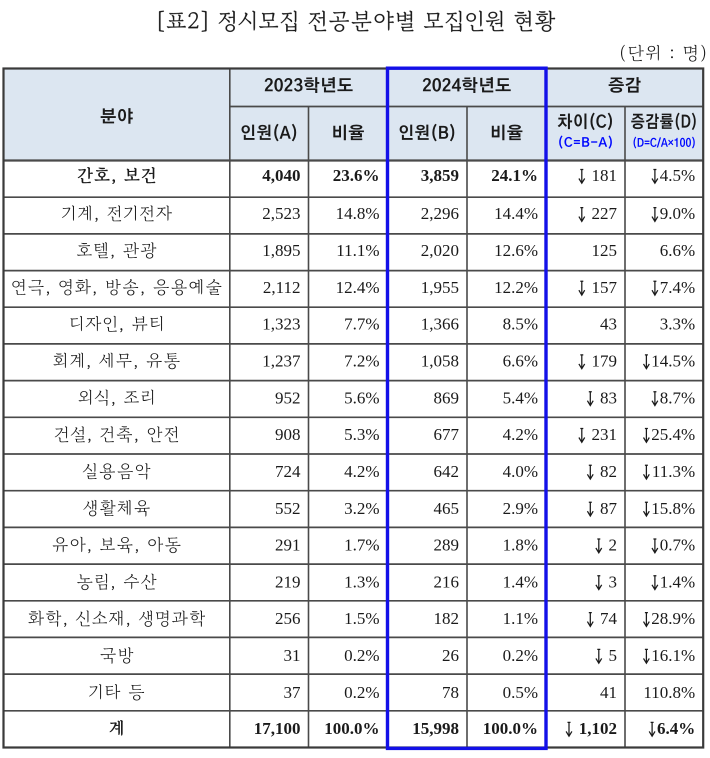  What do you see at coordinates (440, 324) in the screenshot?
I see `svg-text: 1,366` at bounding box center [440, 324].